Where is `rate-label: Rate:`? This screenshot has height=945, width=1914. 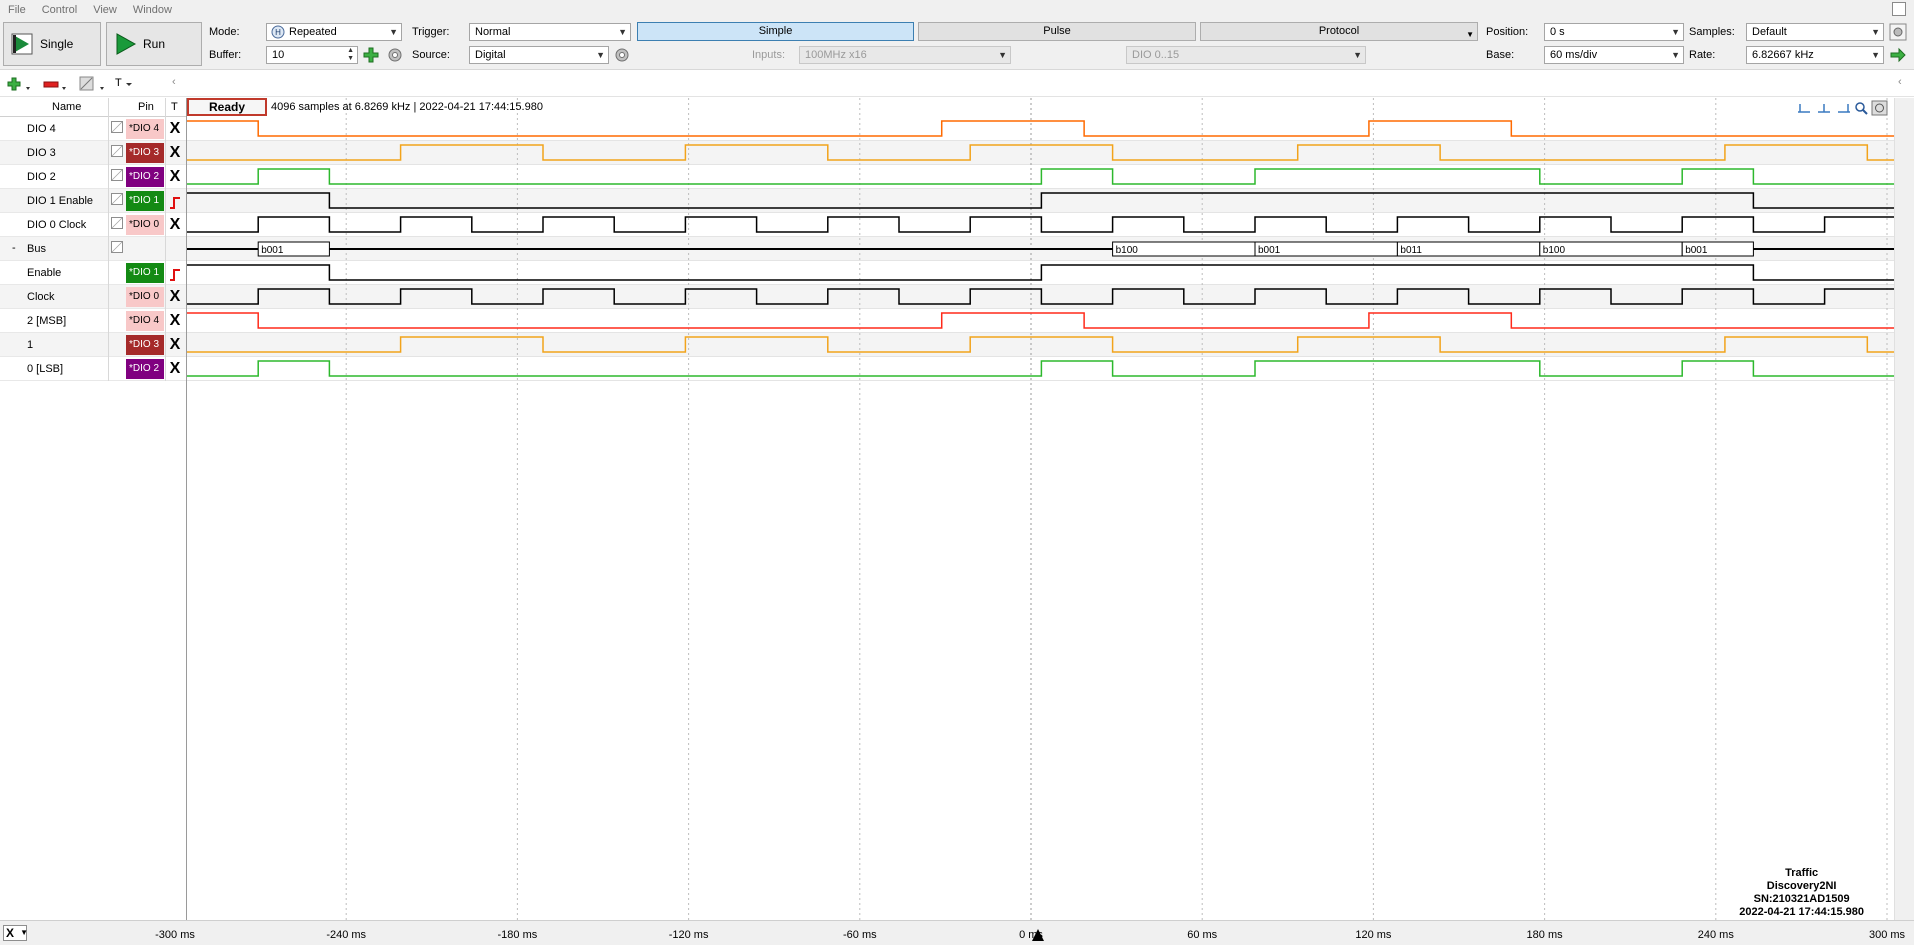
rate-label: Rate: is located at coordinates (1702, 55).